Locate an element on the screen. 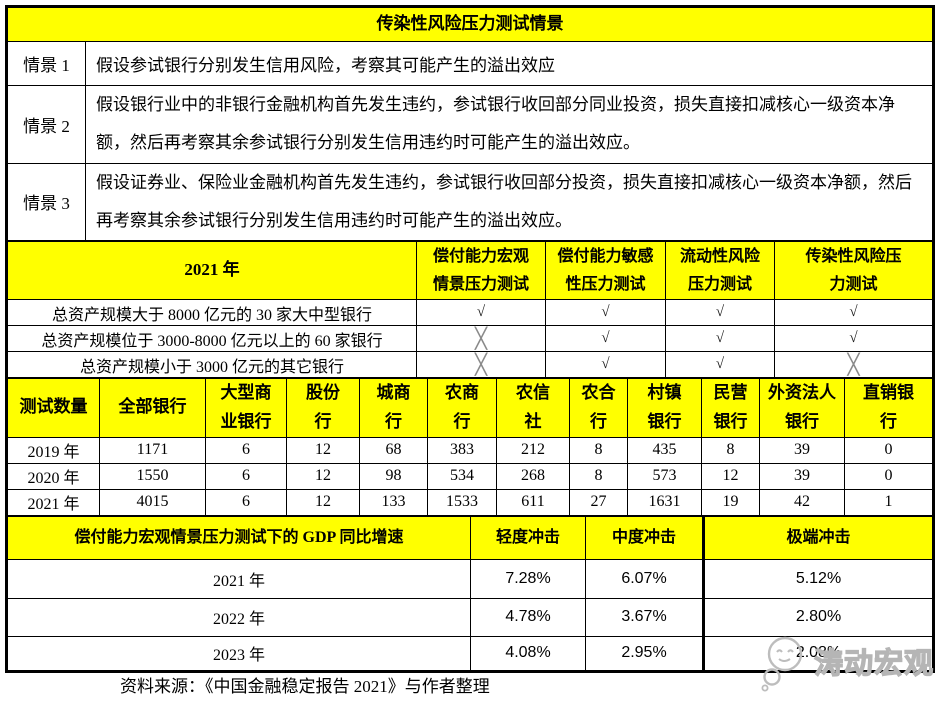 The width and height of the screenshot is (943, 703). count-value: 435 is located at coordinates (664, 450).